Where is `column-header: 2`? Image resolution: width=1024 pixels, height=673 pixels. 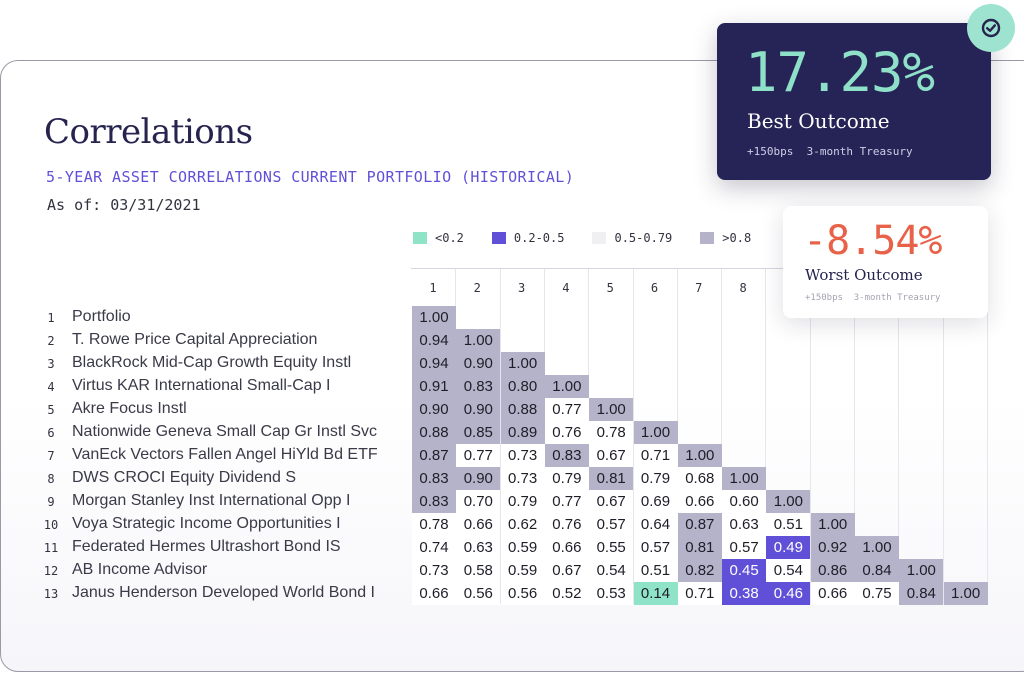
column-header: 2 is located at coordinates (477, 288).